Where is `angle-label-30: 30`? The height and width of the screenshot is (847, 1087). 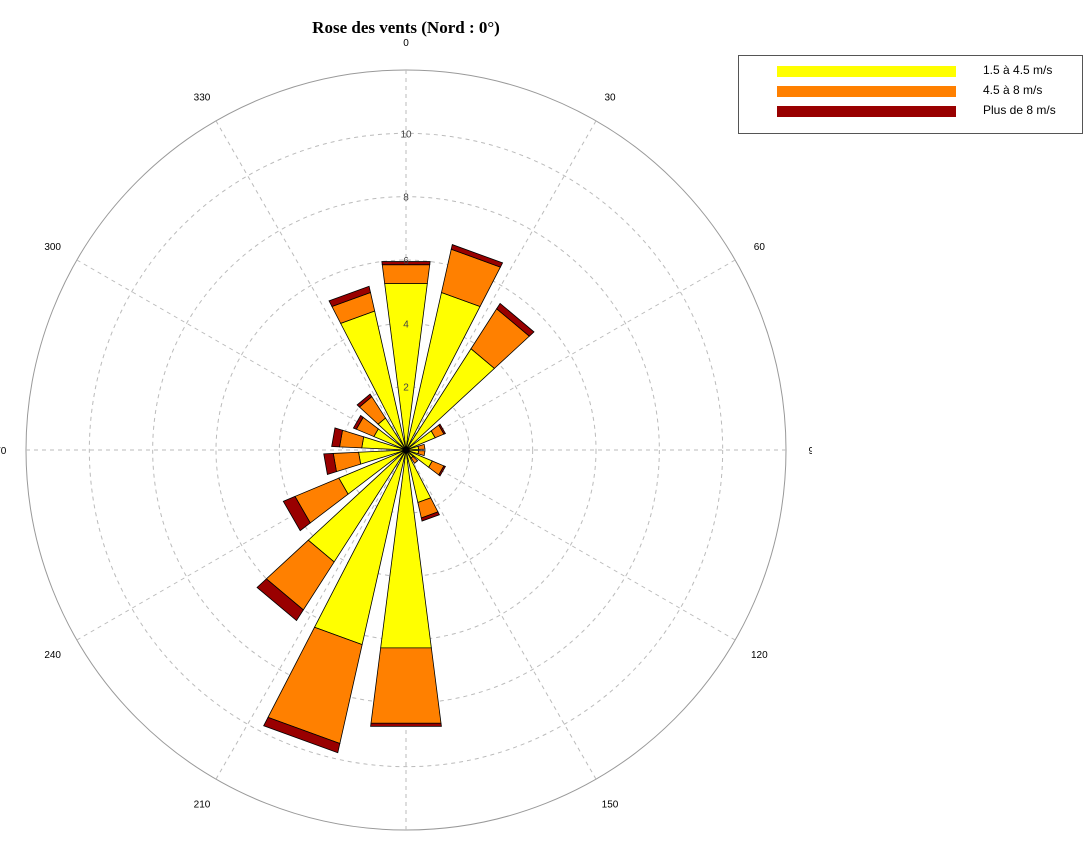 angle-label-30: 30 is located at coordinates (610, 98).